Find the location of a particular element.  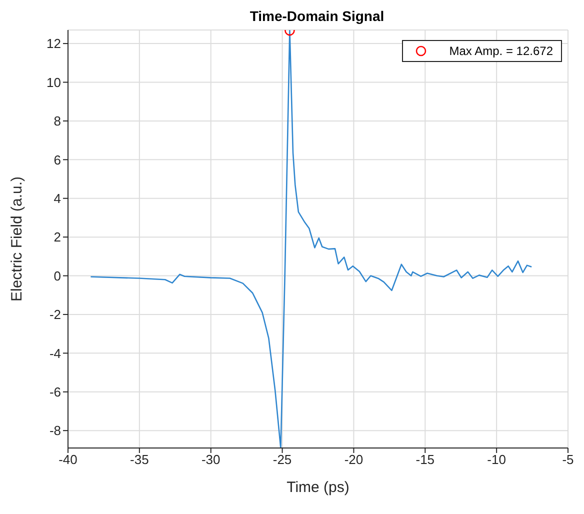

x-tick-label: -40 is located at coordinates (68, 460).